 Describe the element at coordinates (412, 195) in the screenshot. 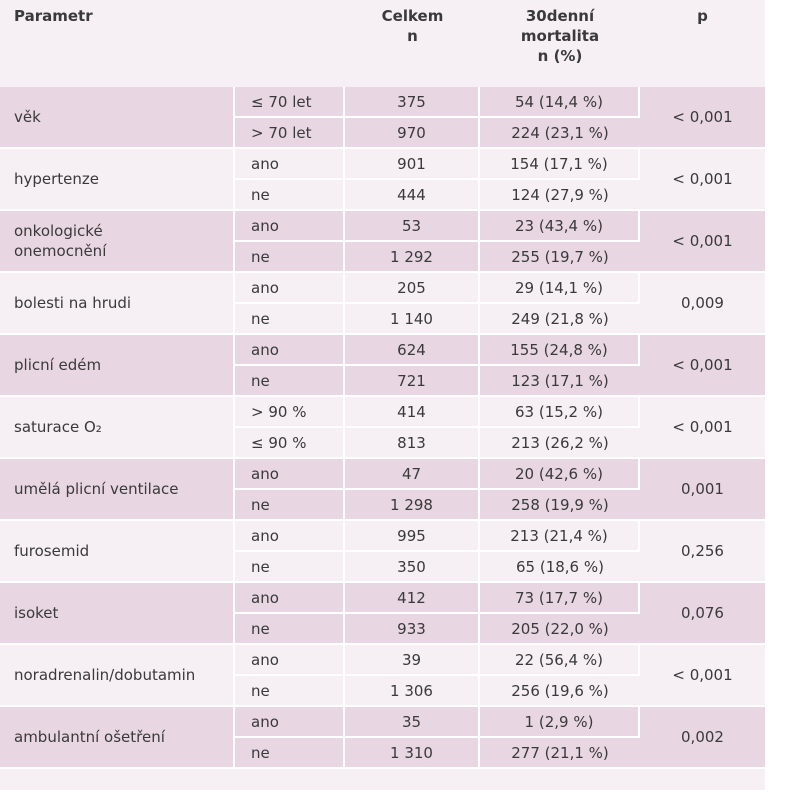

I see `count-cell: 444` at that location.